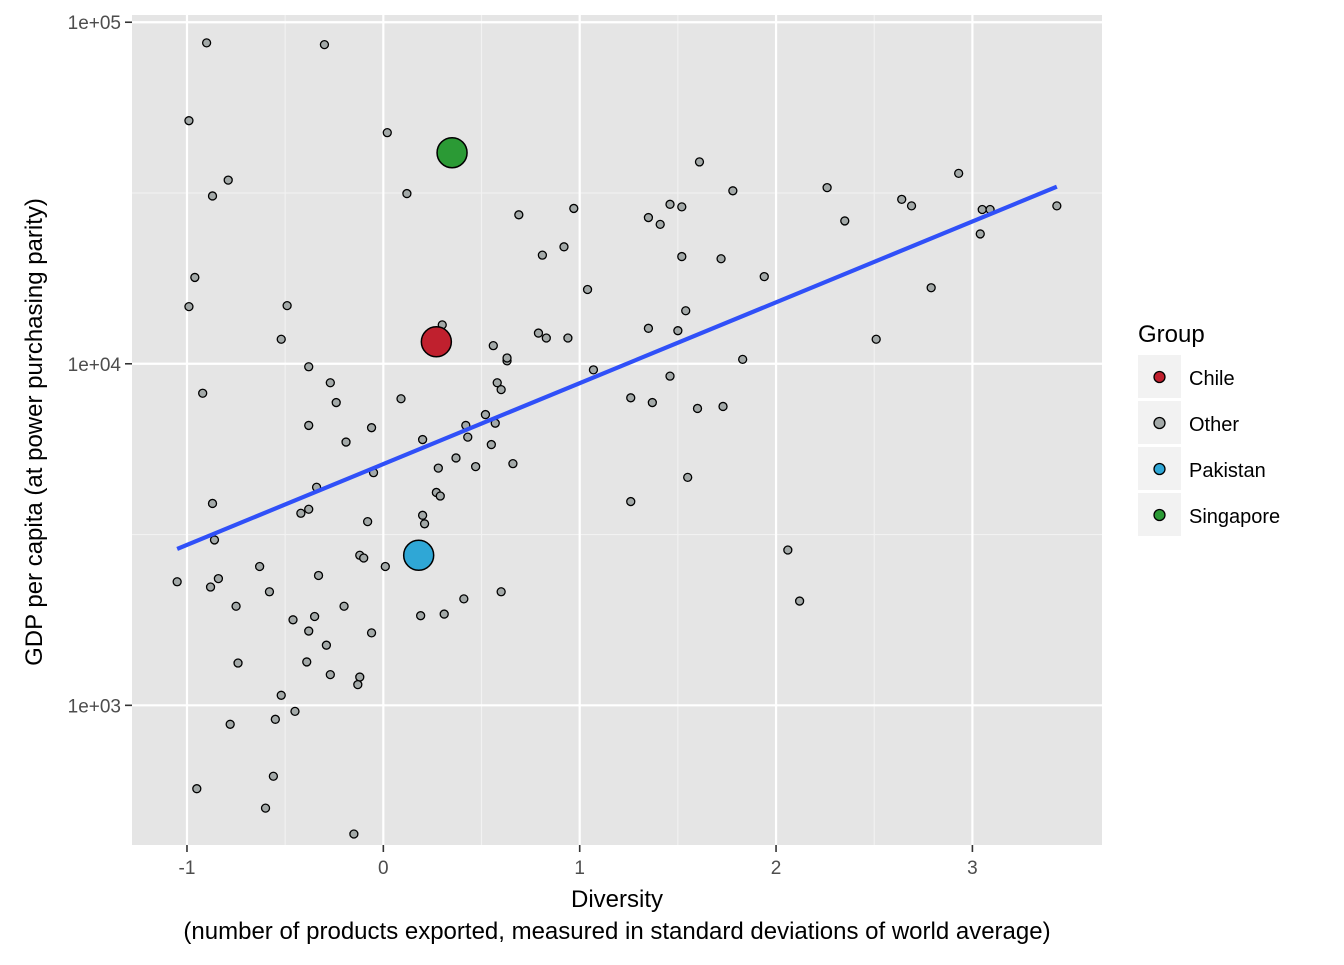 The width and height of the screenshot is (1344, 965). Describe the element at coordinates (579, 868) in the screenshot. I see `x-tick-label: 1` at that location.